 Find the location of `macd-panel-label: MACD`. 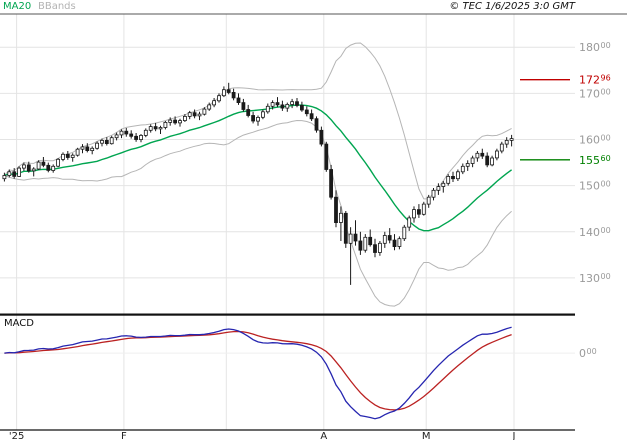

macd-panel-label: MACD is located at coordinates (19, 323).